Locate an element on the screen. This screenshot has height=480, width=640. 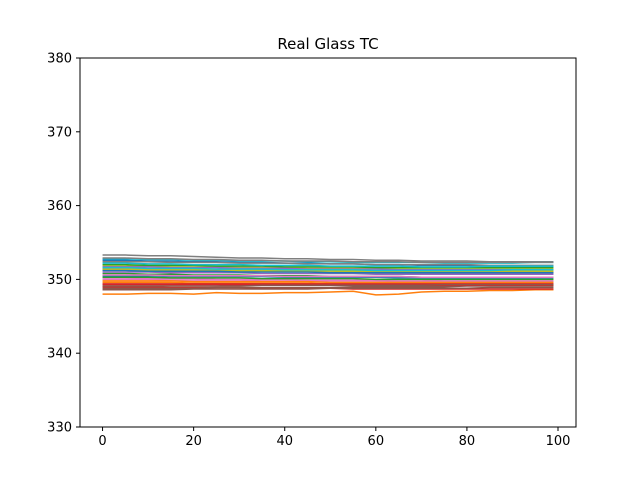
y-axis: 330 340 350 360 370 380 is located at coordinates (63, 244).